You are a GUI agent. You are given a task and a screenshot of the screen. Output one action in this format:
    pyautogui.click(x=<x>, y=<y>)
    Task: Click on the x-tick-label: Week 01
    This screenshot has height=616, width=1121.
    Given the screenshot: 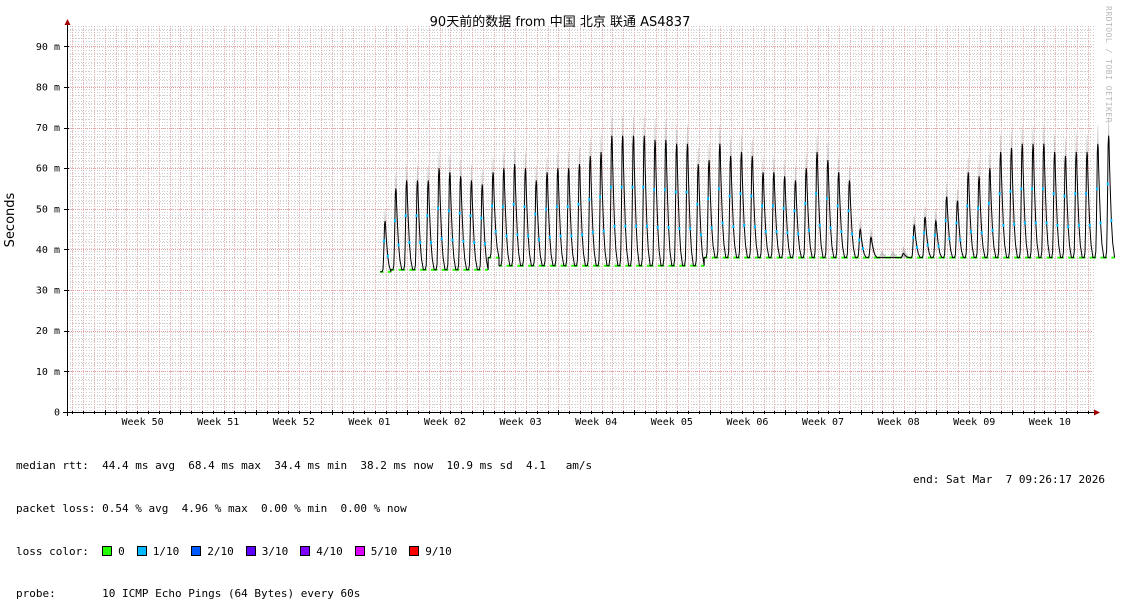 What is the action you would take?
    pyautogui.click(x=369, y=422)
    